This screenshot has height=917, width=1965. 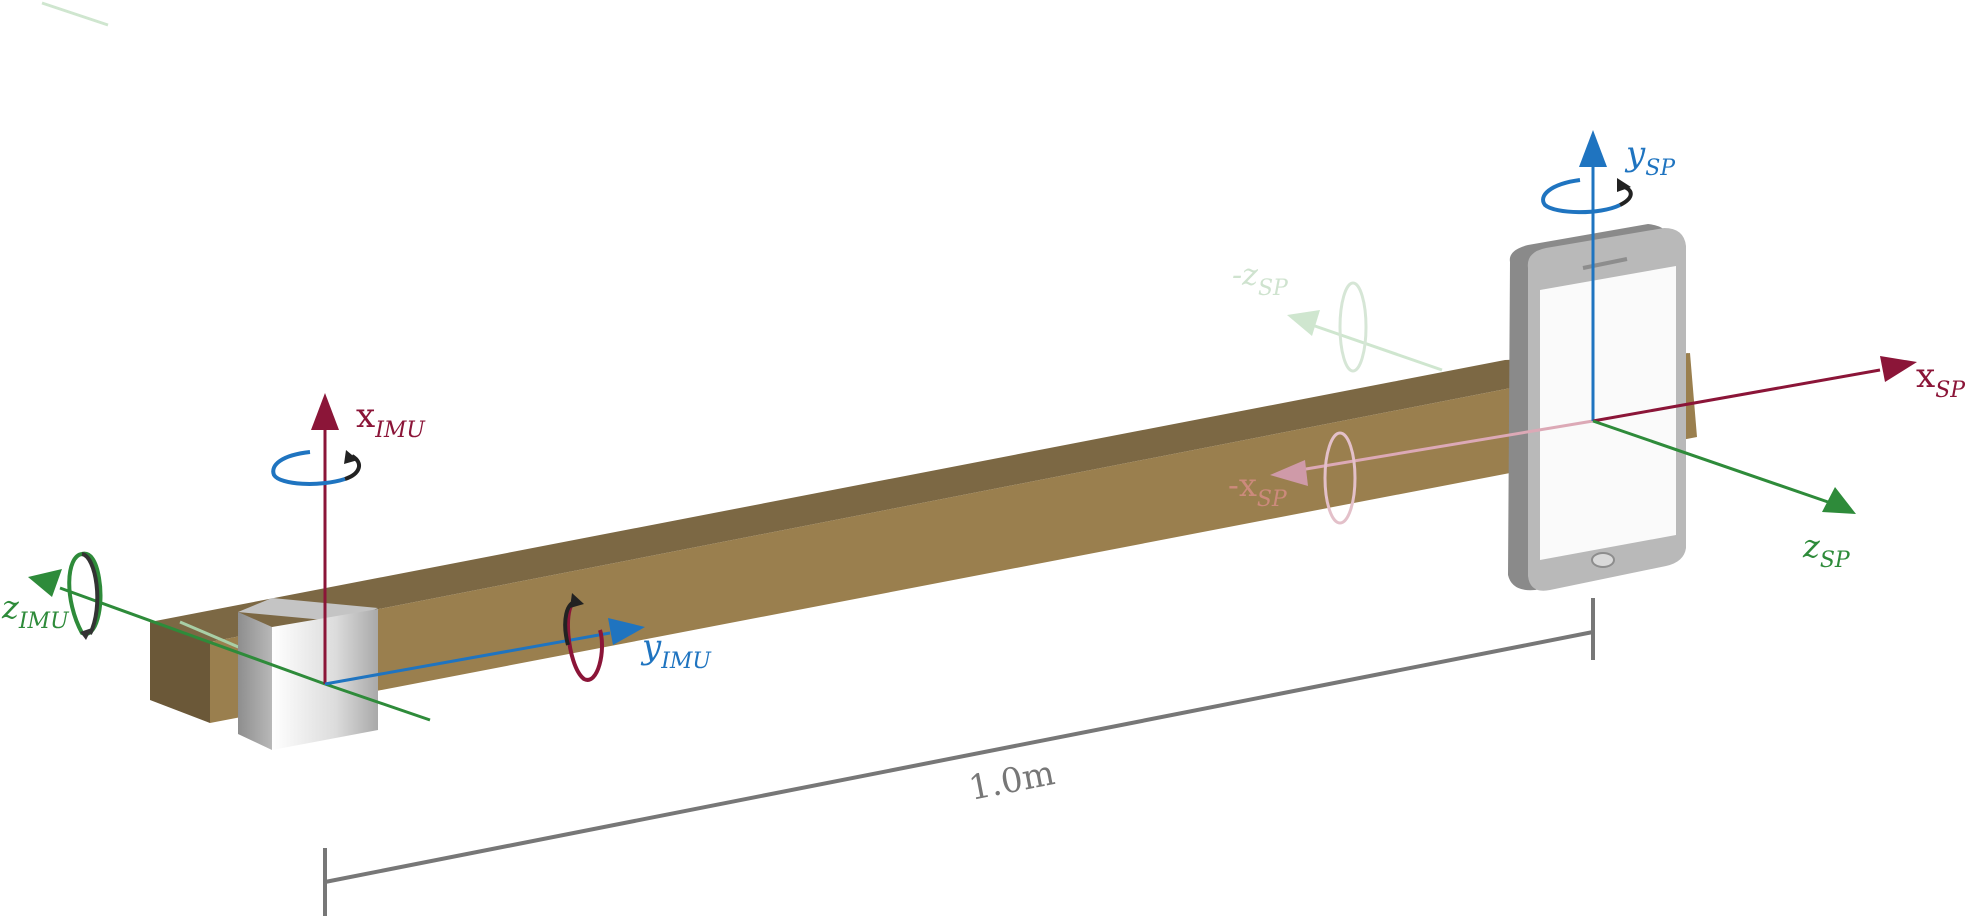 I want to click on imu-y-rotation-tip, so click(x=577, y=600).